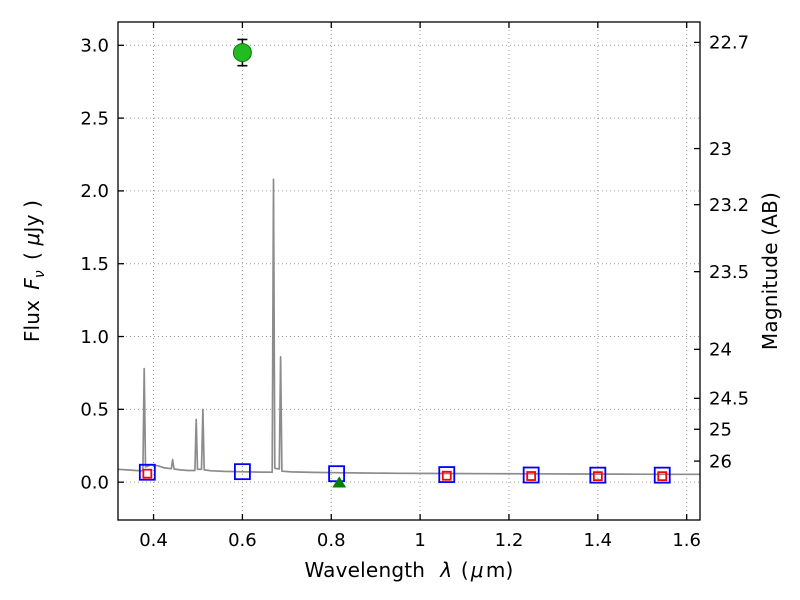 The height and width of the screenshot is (600, 800). What do you see at coordinates (509, 540) in the screenshot?
I see `x-tick-label: 1.2` at bounding box center [509, 540].